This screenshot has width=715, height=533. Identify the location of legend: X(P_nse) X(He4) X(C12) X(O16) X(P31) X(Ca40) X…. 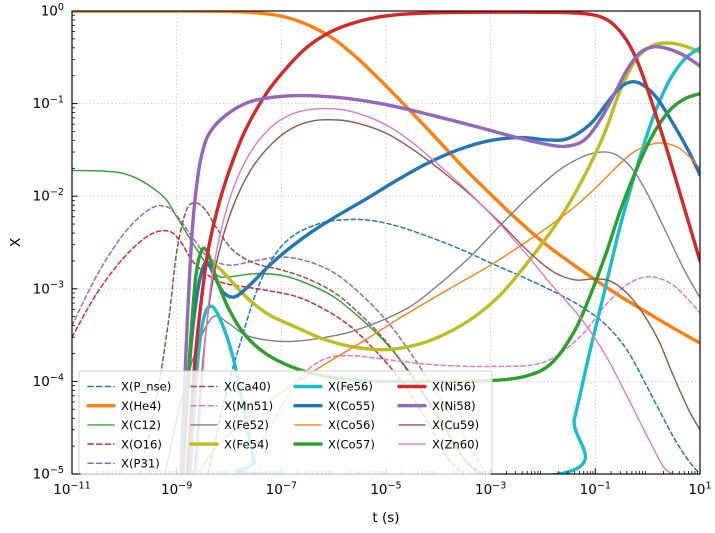
(285, 422).